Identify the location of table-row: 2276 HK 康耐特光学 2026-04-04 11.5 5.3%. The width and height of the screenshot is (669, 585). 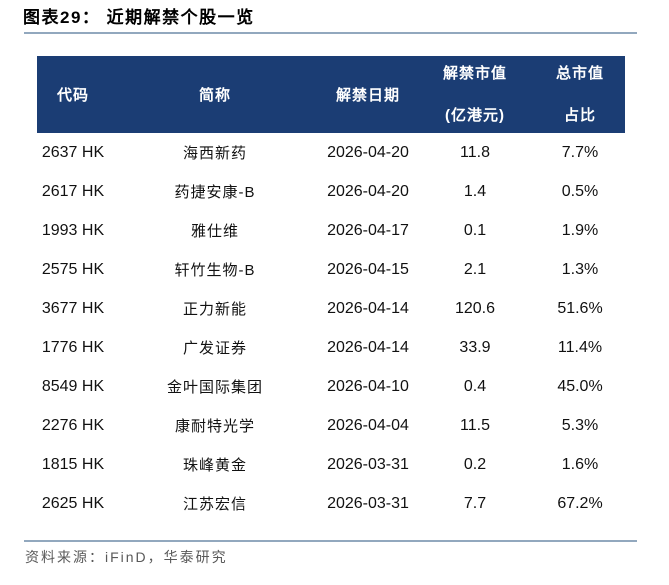
(331, 425).